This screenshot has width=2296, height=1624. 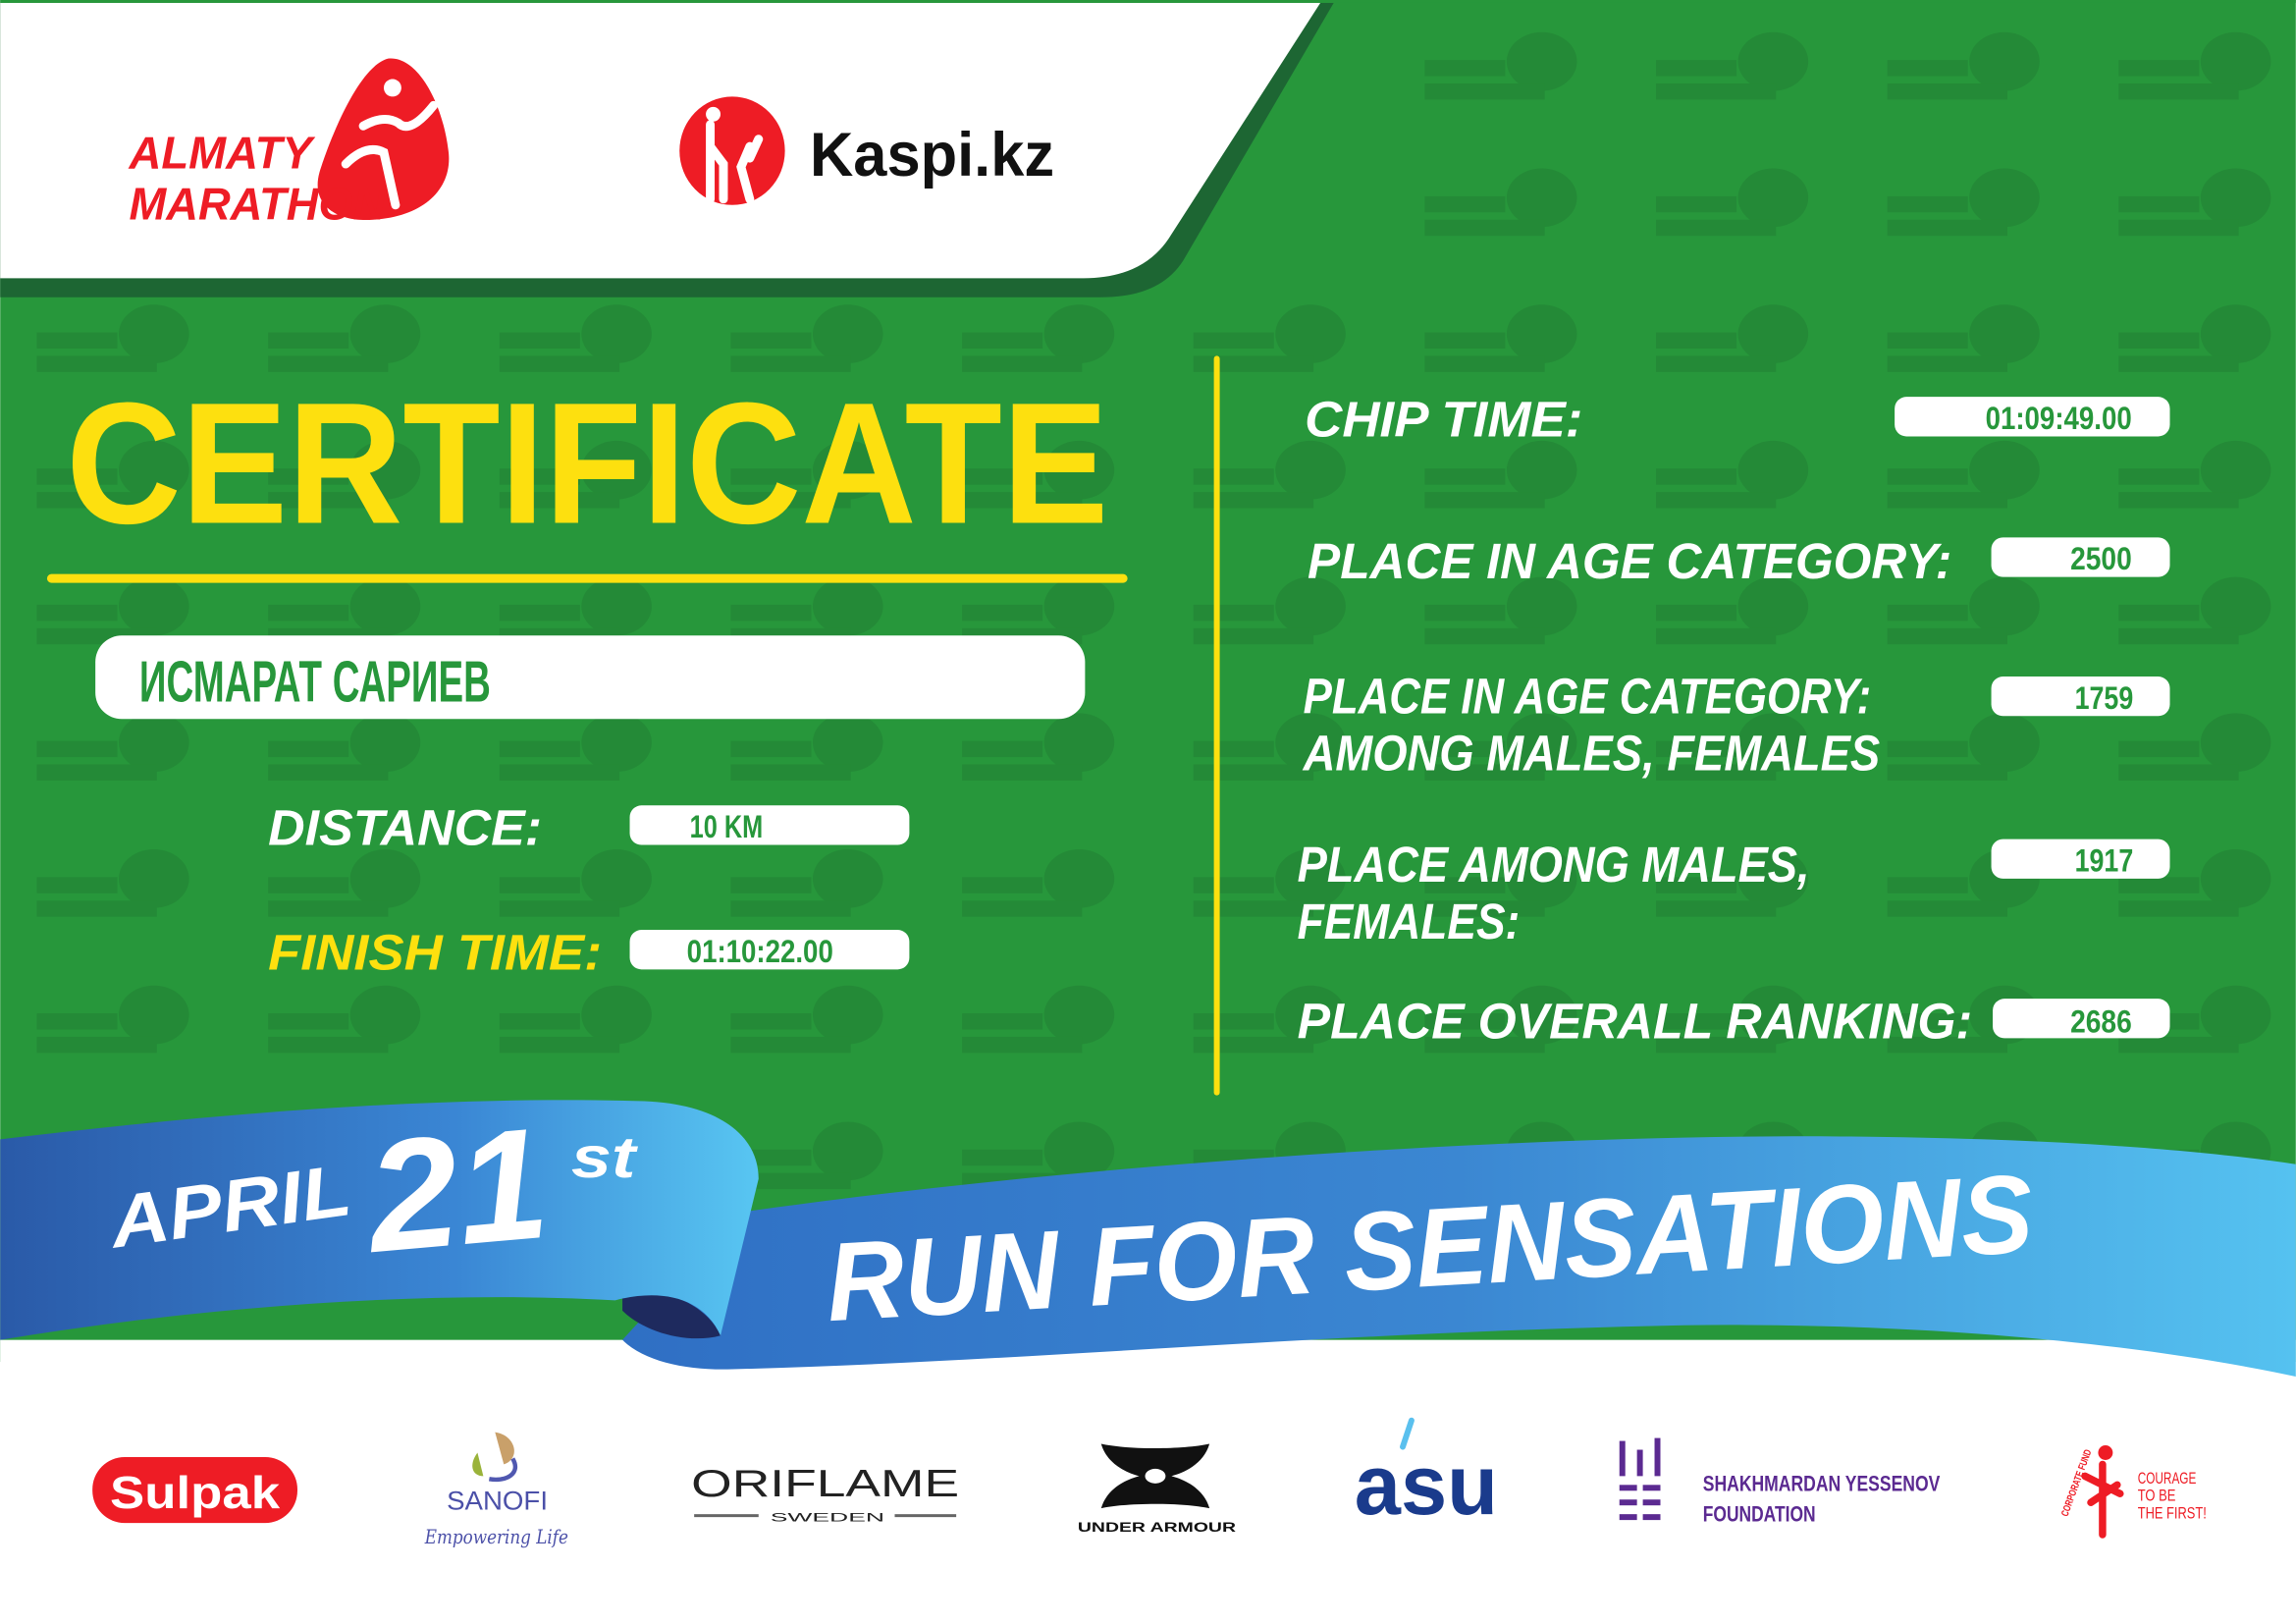 I want to click on courage-line2: TO BE, so click(x=2157, y=1496).